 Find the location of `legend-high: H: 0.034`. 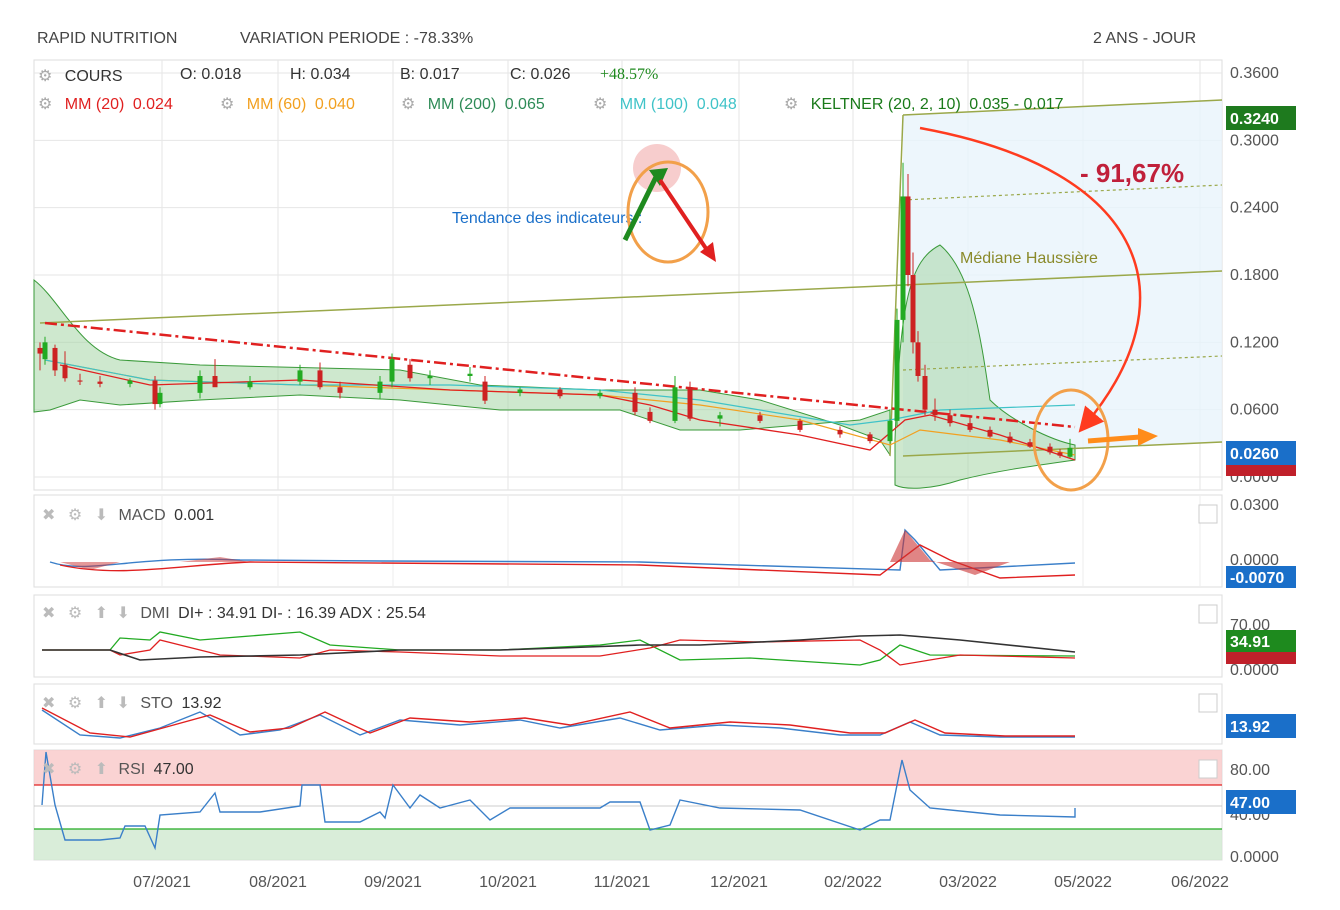

legend-high: H: 0.034 is located at coordinates (320, 74).